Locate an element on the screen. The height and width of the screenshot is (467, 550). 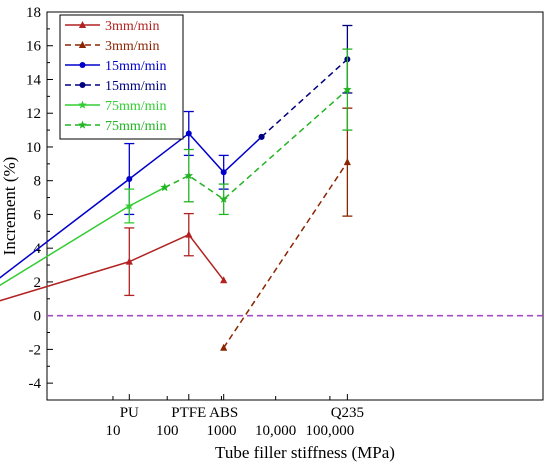
y-tick-label: 8 is located at coordinates (38, 182).